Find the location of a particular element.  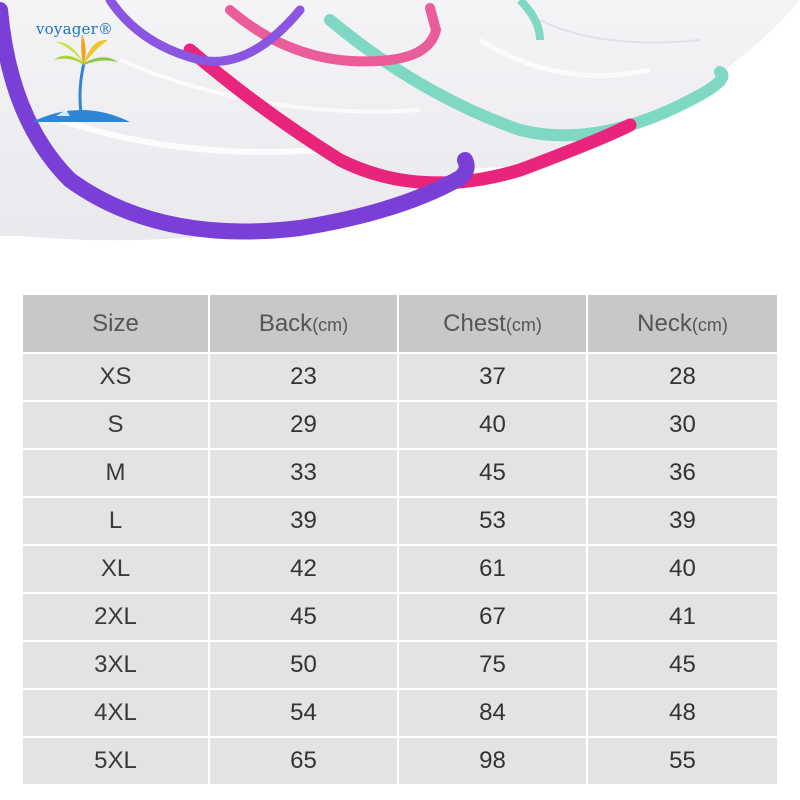

table-row: L 39 53 39 is located at coordinates (400, 522).